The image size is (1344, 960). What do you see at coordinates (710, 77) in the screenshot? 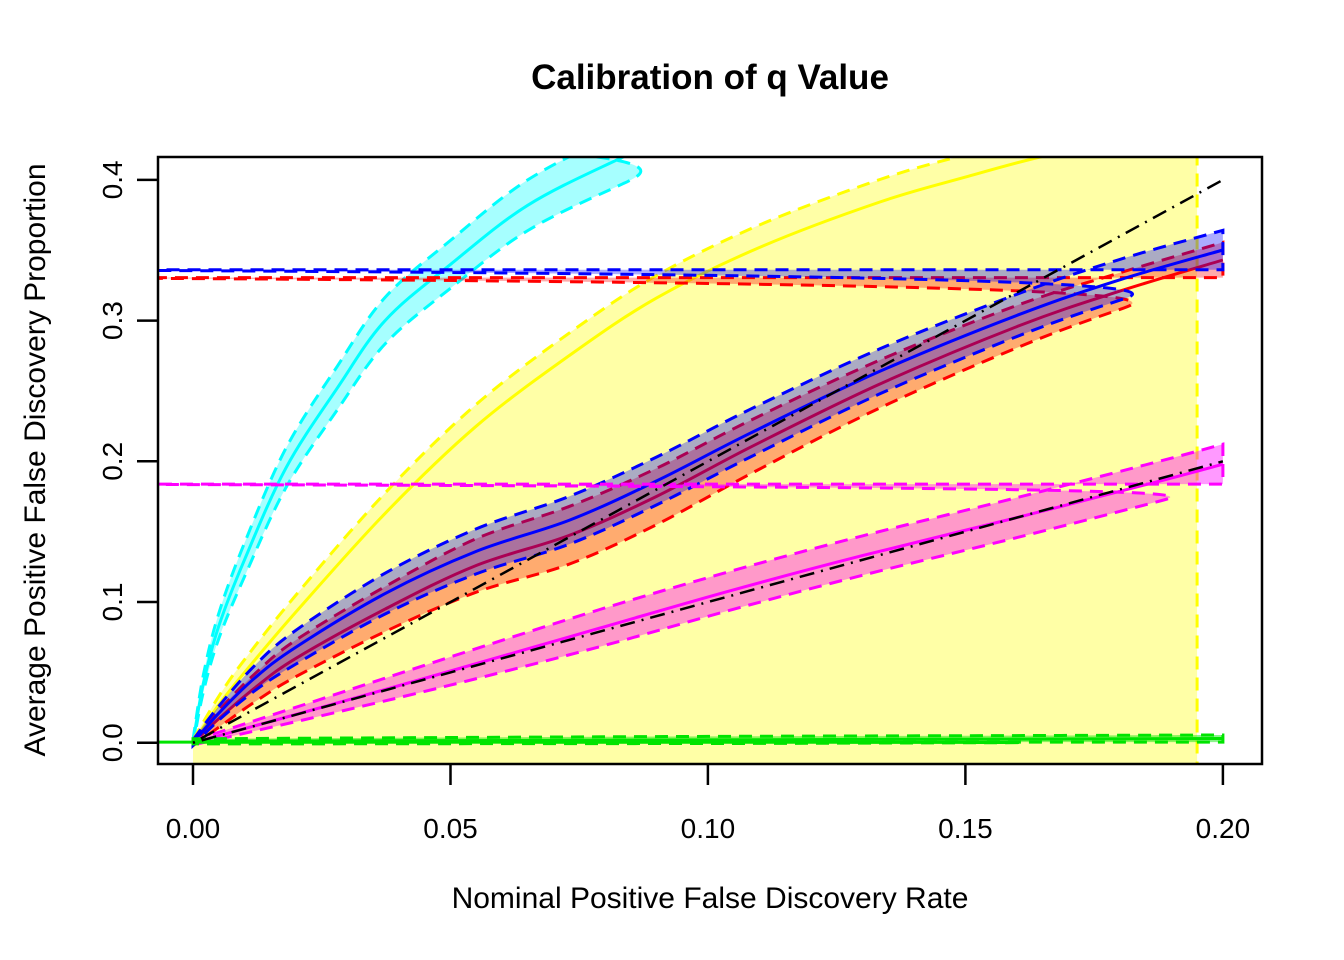
I see `chart-title: Calibration of q Value` at bounding box center [710, 77].